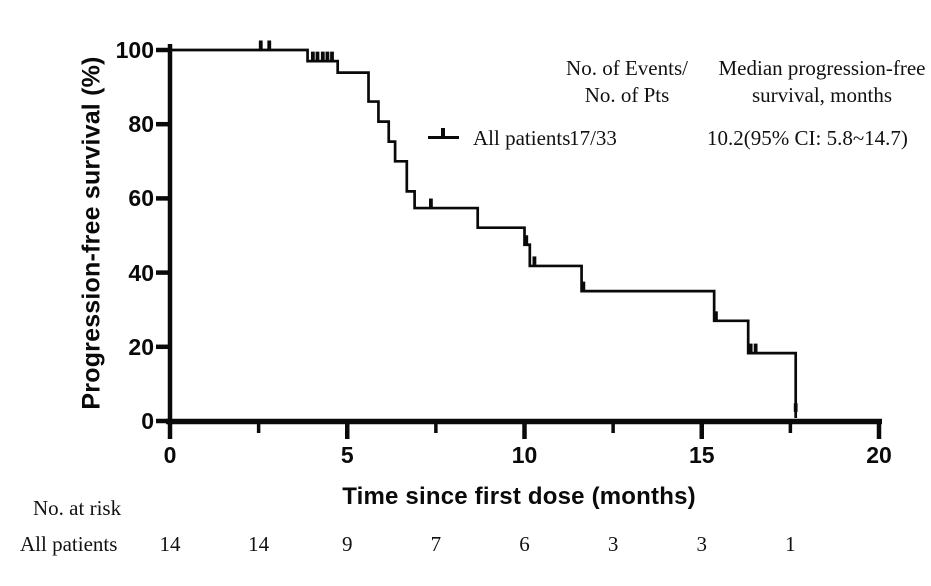  What do you see at coordinates (524, 455) in the screenshot?
I see `x-tick-label: 10` at bounding box center [524, 455].